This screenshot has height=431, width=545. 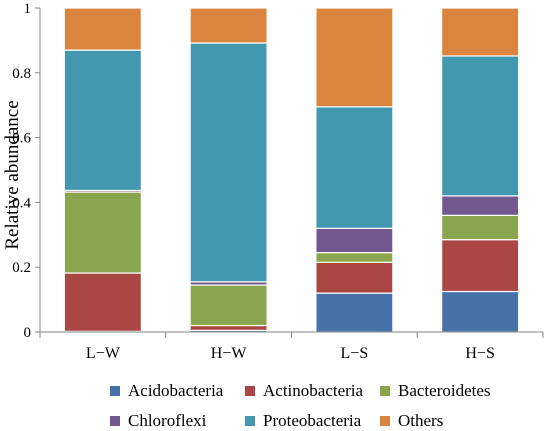 What do you see at coordinates (12, 174) in the screenshot?
I see `y-axis-title: Relative abundance` at bounding box center [12, 174].